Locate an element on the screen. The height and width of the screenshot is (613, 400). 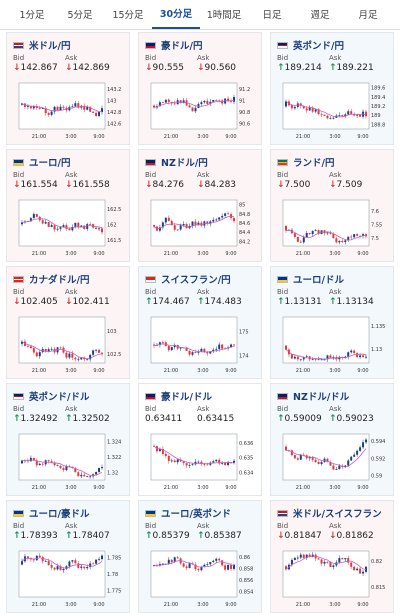
pair-name: 英ポンド/ドル is located at coordinates (59, 397).